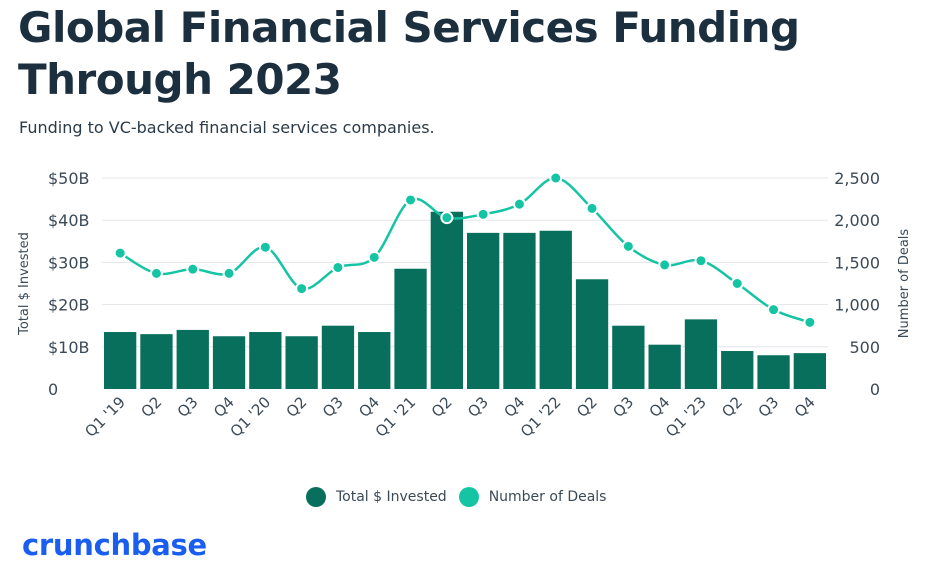 The height and width of the screenshot is (576, 944). I want to click on y2-tick-label-right: 1,000, so click(857, 305).